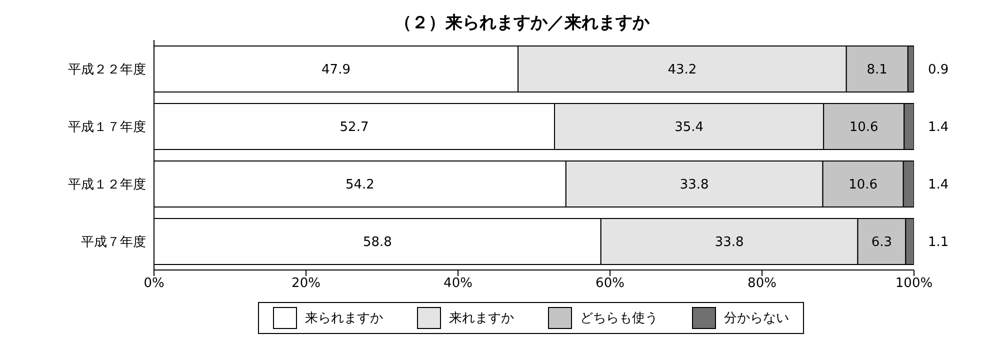  Describe the element at coordinates (938, 70) in the screenshot. I see `data-label: 0.9` at that location.